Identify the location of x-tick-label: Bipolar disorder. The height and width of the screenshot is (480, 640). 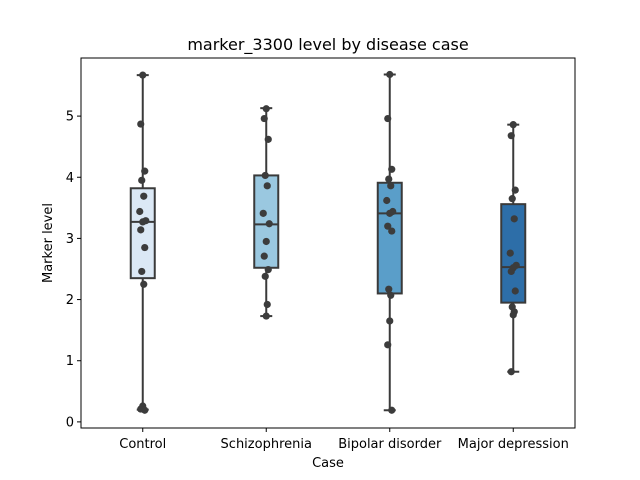
(390, 444).